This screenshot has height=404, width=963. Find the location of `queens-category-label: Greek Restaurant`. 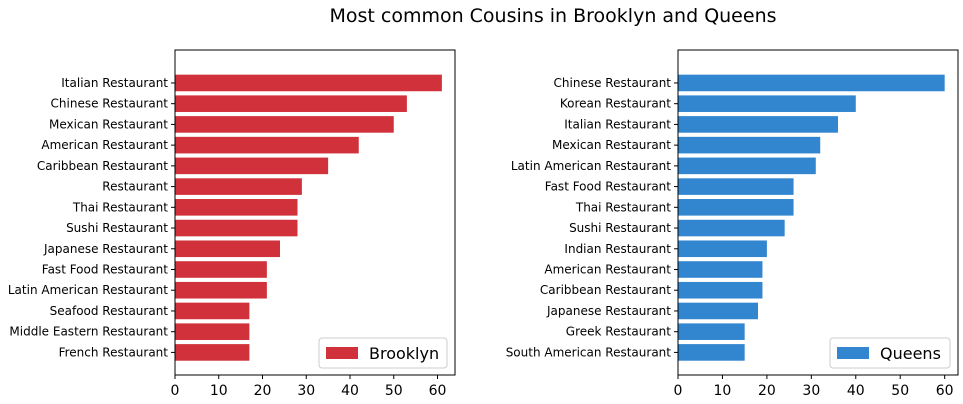

queens-category-label: Greek Restaurant is located at coordinates (618, 332).